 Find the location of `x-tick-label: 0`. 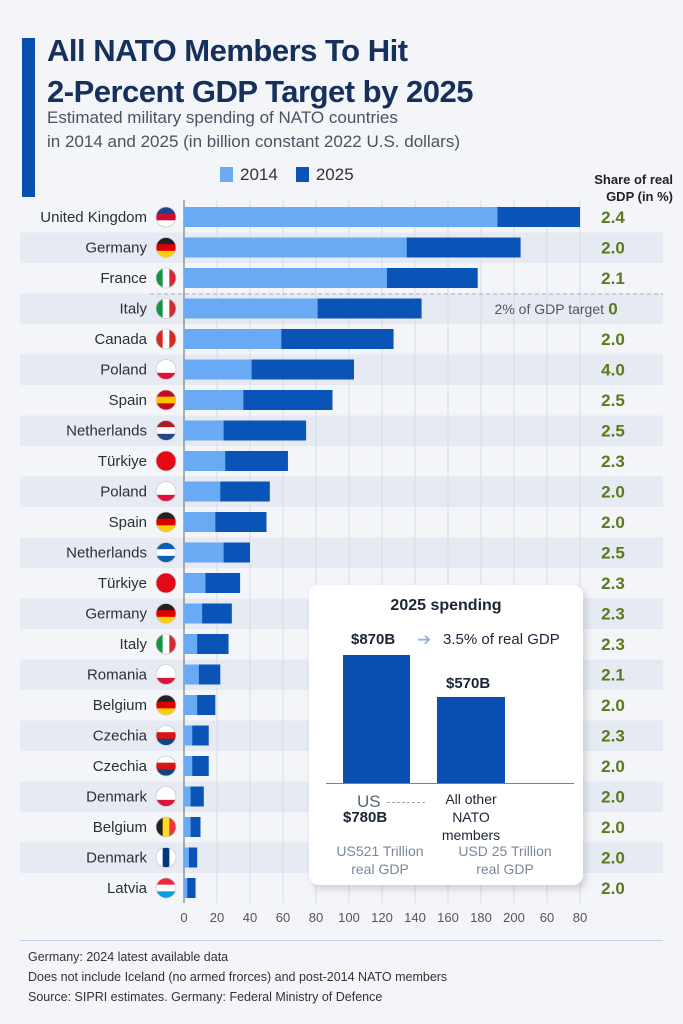

x-tick-label: 0 is located at coordinates (183, 917).